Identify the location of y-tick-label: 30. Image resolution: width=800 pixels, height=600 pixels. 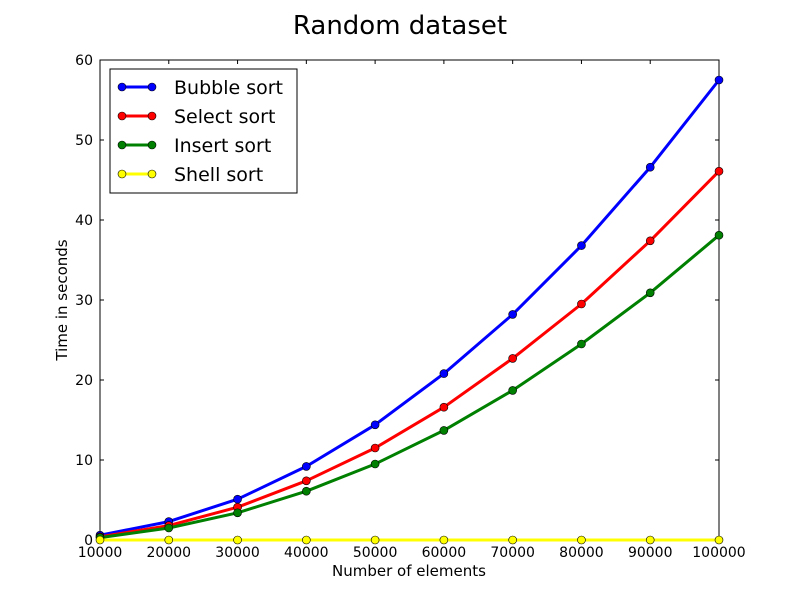
(84, 301).